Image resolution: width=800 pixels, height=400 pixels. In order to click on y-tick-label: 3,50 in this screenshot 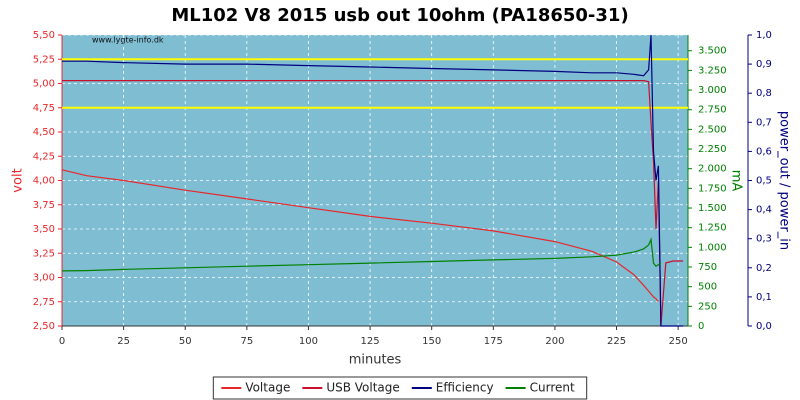, I will do `click(44, 229)`.